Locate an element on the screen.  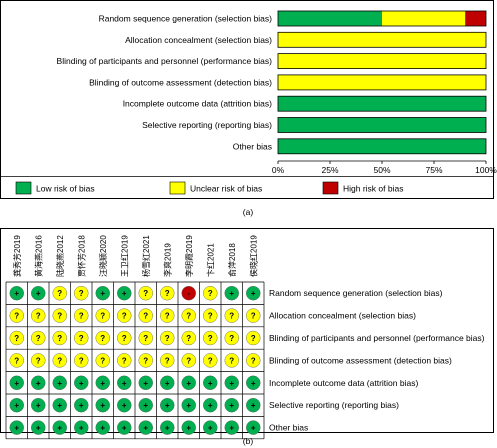
legend-swatch-unclear is located at coordinates (177, 188).